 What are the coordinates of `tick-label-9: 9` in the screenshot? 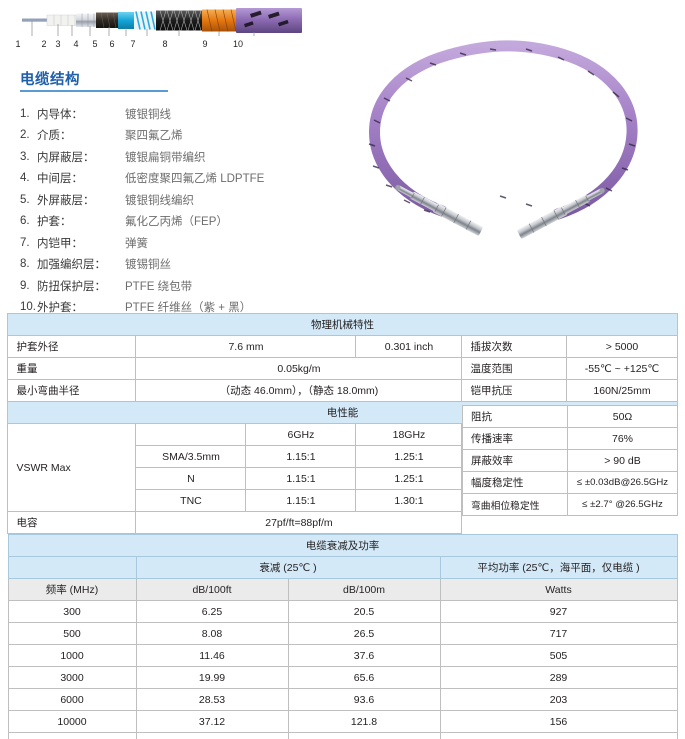 It's located at (205, 44).